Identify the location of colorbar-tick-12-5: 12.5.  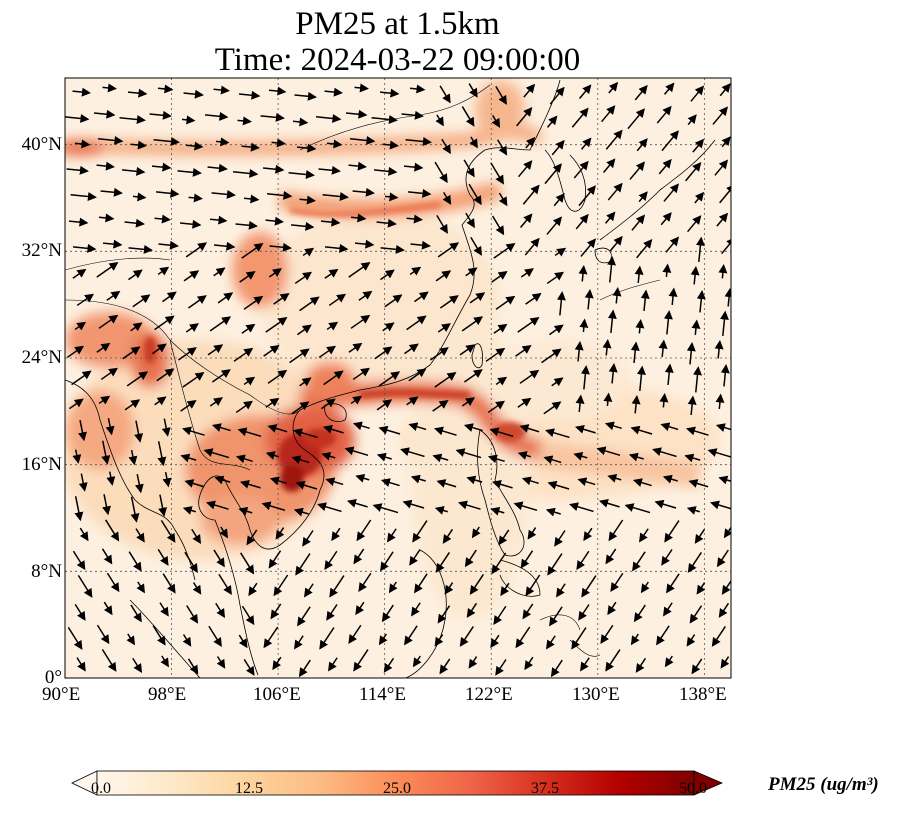
(249, 788).